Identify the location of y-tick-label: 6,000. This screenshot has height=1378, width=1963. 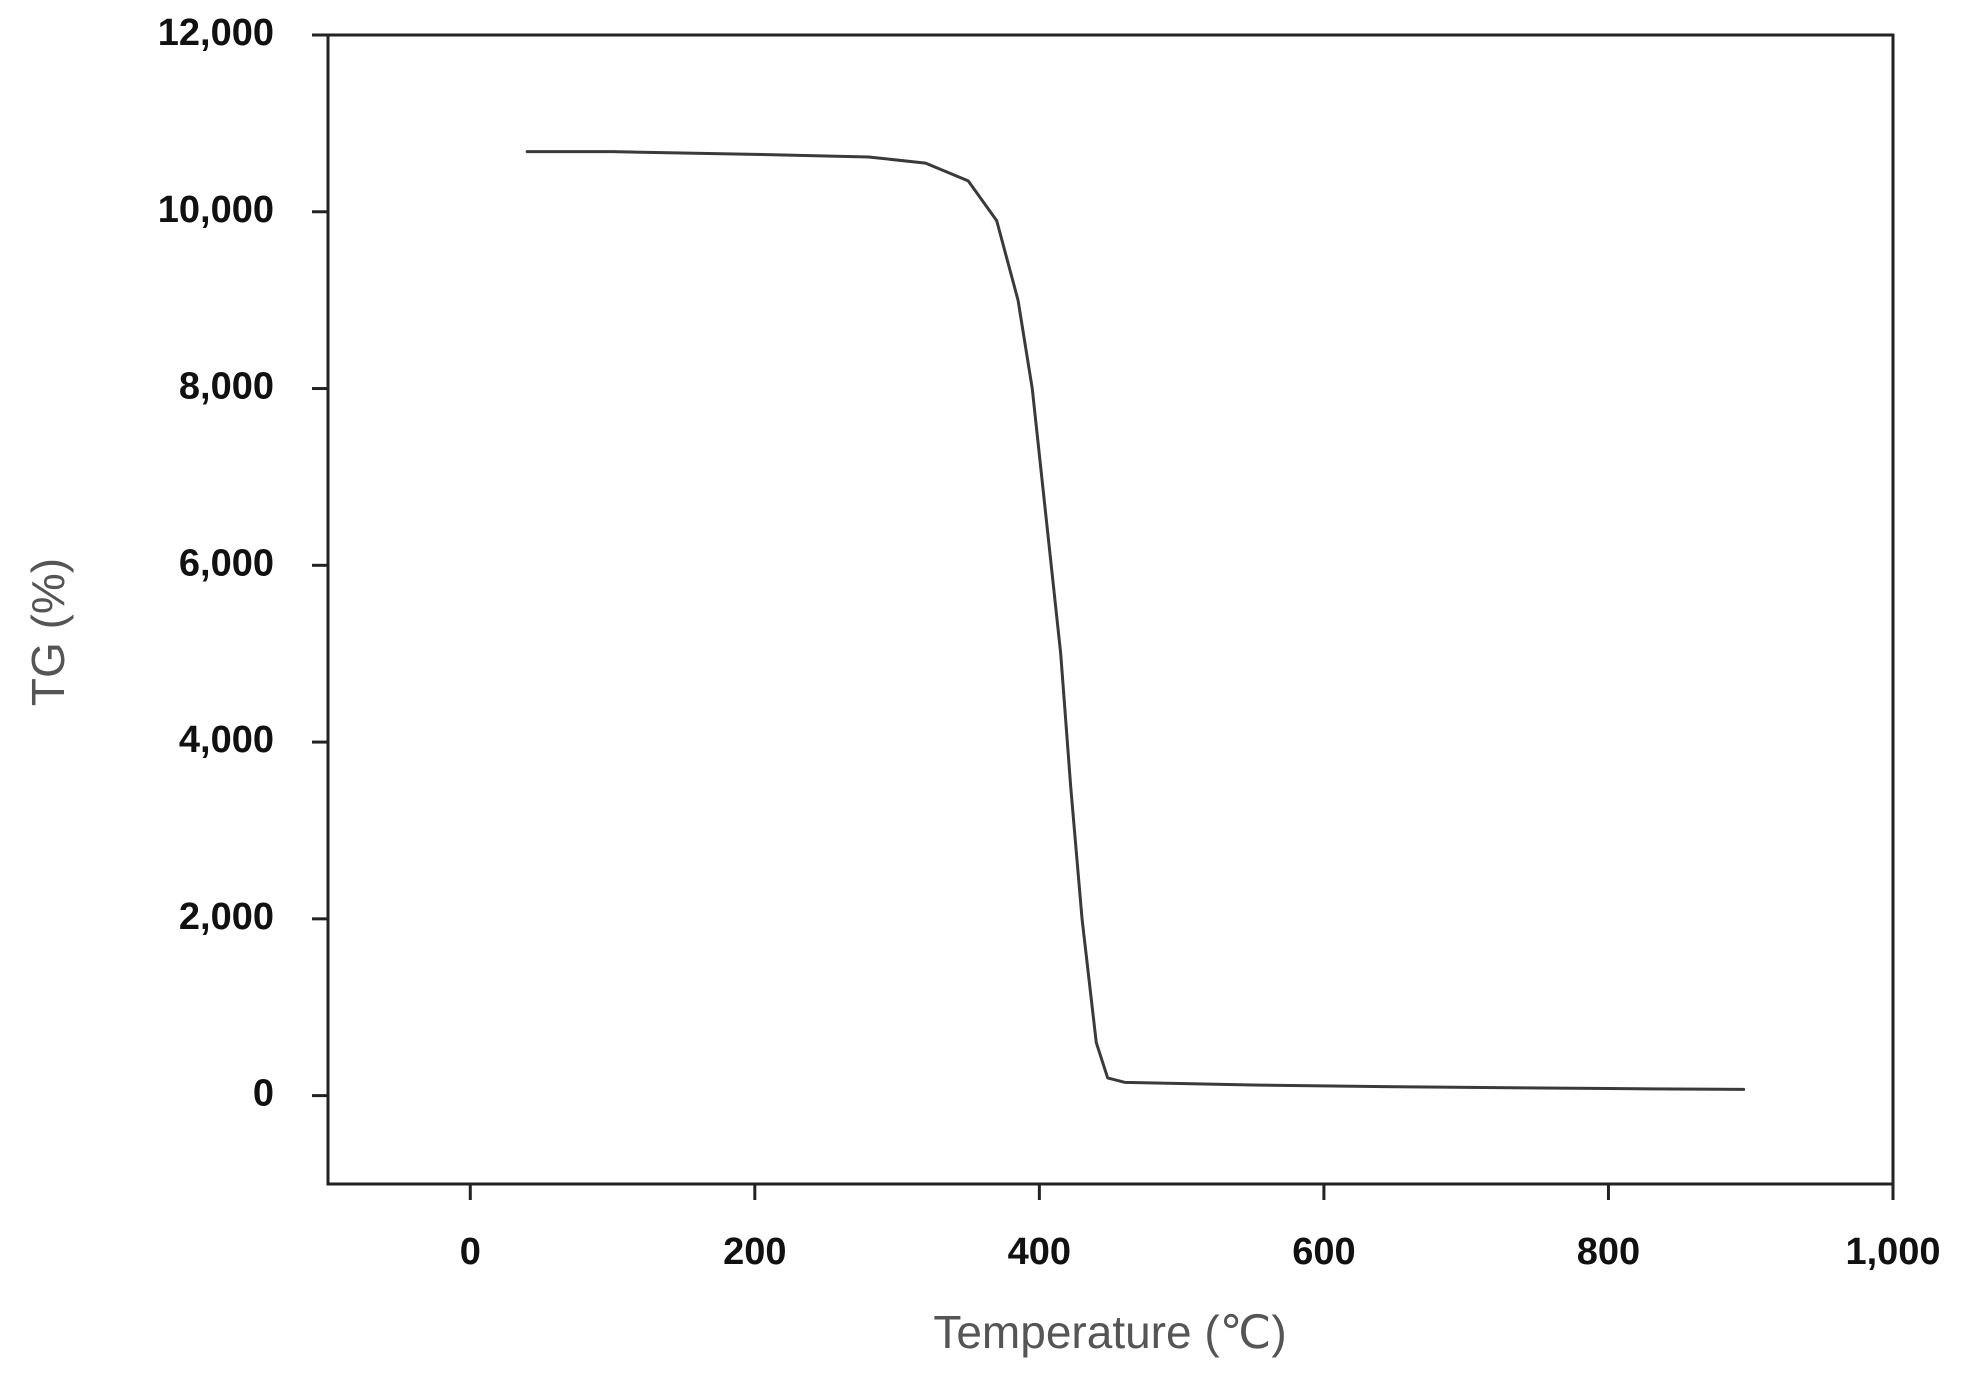
(226, 563).